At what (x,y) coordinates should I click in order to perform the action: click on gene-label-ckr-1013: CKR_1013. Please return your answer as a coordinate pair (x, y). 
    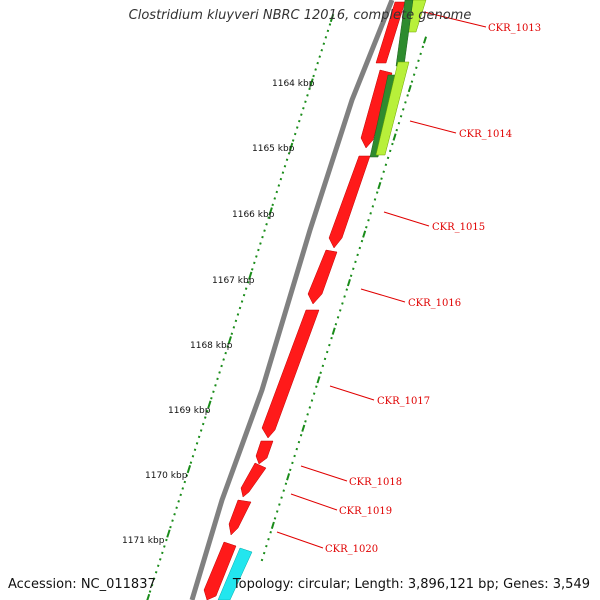
    Looking at the image, I should click on (514, 28).